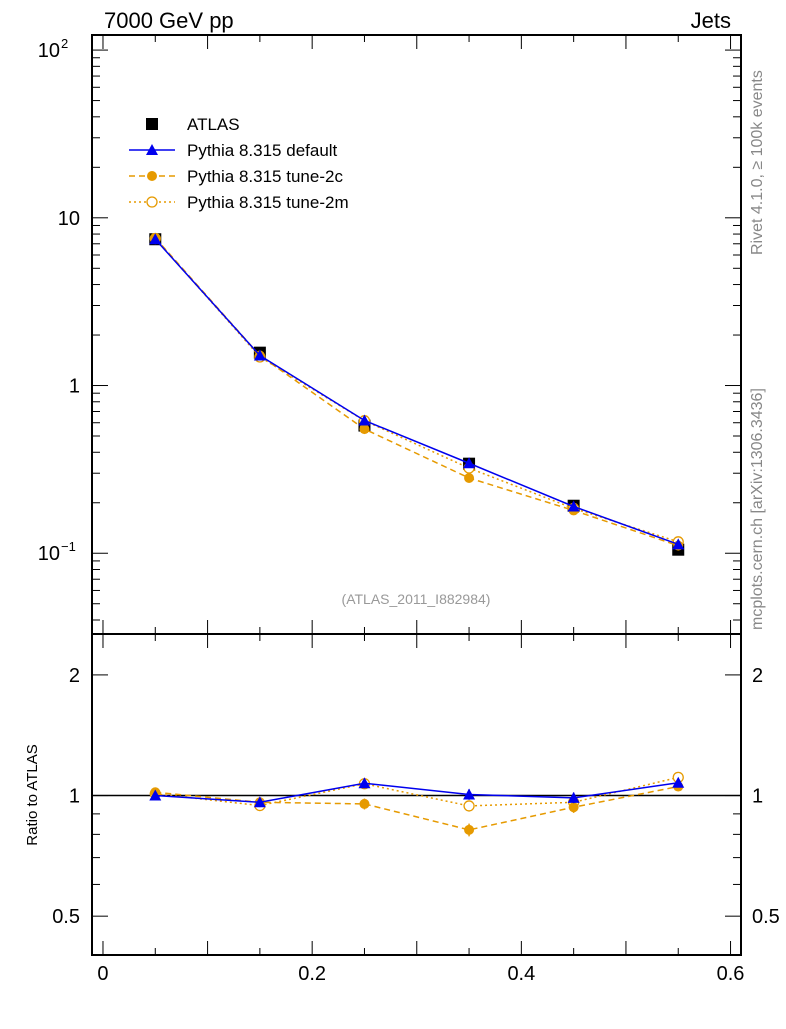  Describe the element at coordinates (757, 797) in the screenshot. I see `ratio-y-tick-label-right: 1` at that location.